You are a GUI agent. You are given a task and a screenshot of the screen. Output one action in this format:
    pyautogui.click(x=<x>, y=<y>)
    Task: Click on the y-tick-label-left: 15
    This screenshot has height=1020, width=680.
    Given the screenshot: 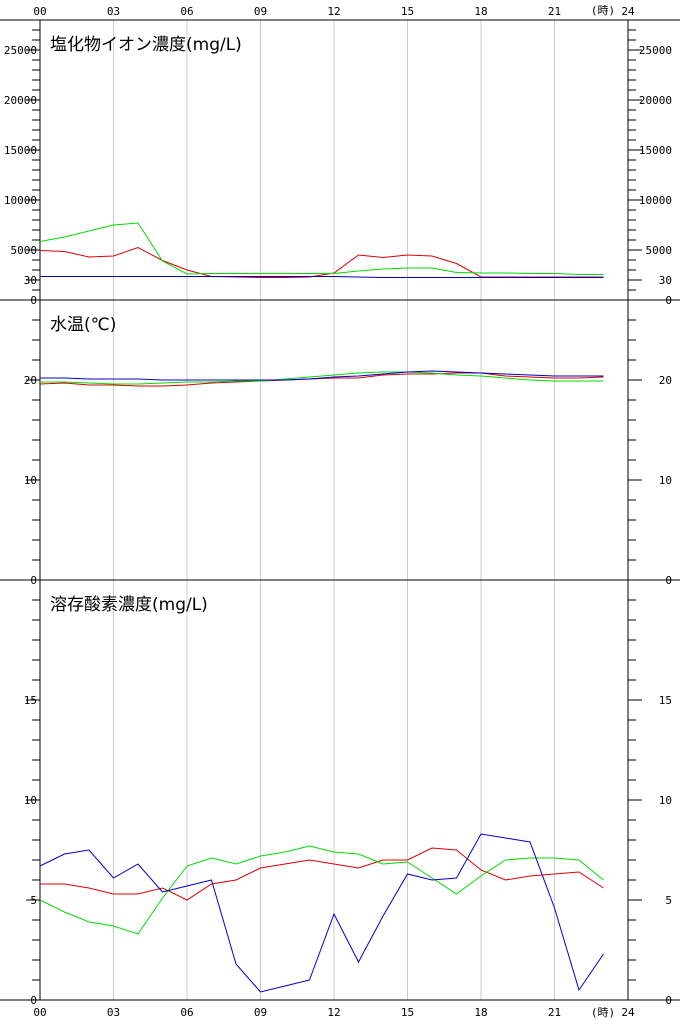 What is the action you would take?
    pyautogui.click(x=30, y=700)
    